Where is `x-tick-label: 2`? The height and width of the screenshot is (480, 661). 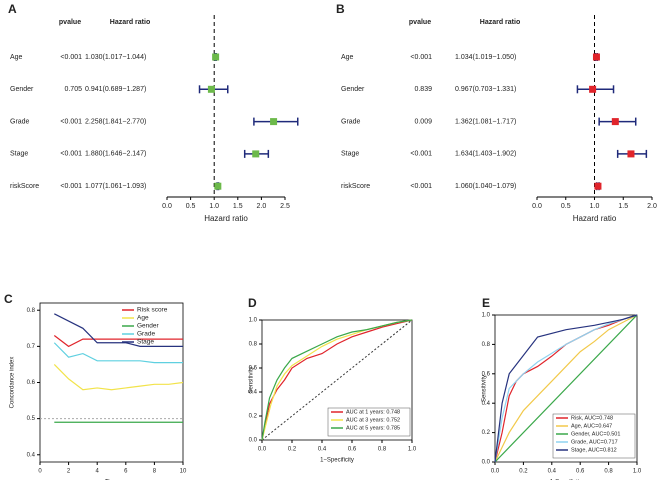 x-tick-label: 2 is located at coordinates (69, 472).